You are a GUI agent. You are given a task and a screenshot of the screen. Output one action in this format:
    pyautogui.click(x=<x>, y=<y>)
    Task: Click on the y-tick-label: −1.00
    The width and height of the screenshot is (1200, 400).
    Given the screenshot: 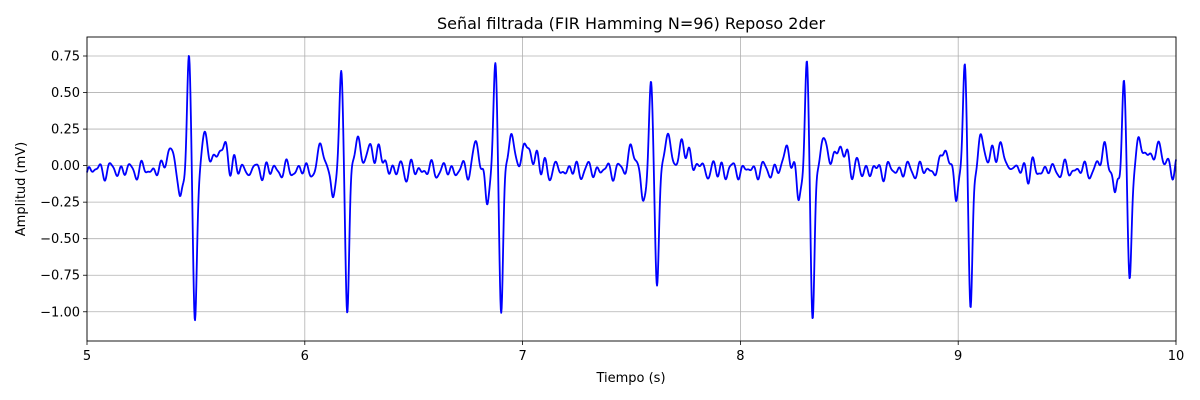 What is the action you would take?
    pyautogui.click(x=60, y=312)
    